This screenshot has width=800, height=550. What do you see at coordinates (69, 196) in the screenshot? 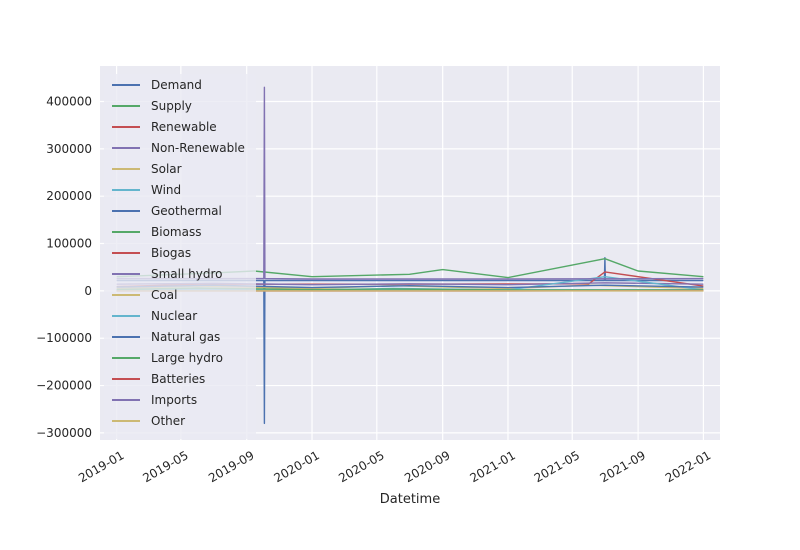
I see `y-tick-label: 200000` at bounding box center [69, 196].